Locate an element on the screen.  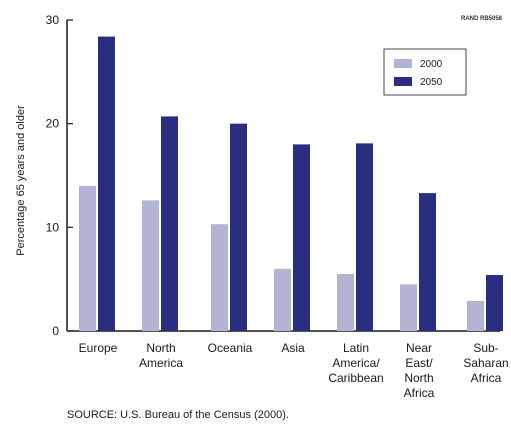
y-axis-label: Percentage 65 years and older is located at coordinates (21, 180).